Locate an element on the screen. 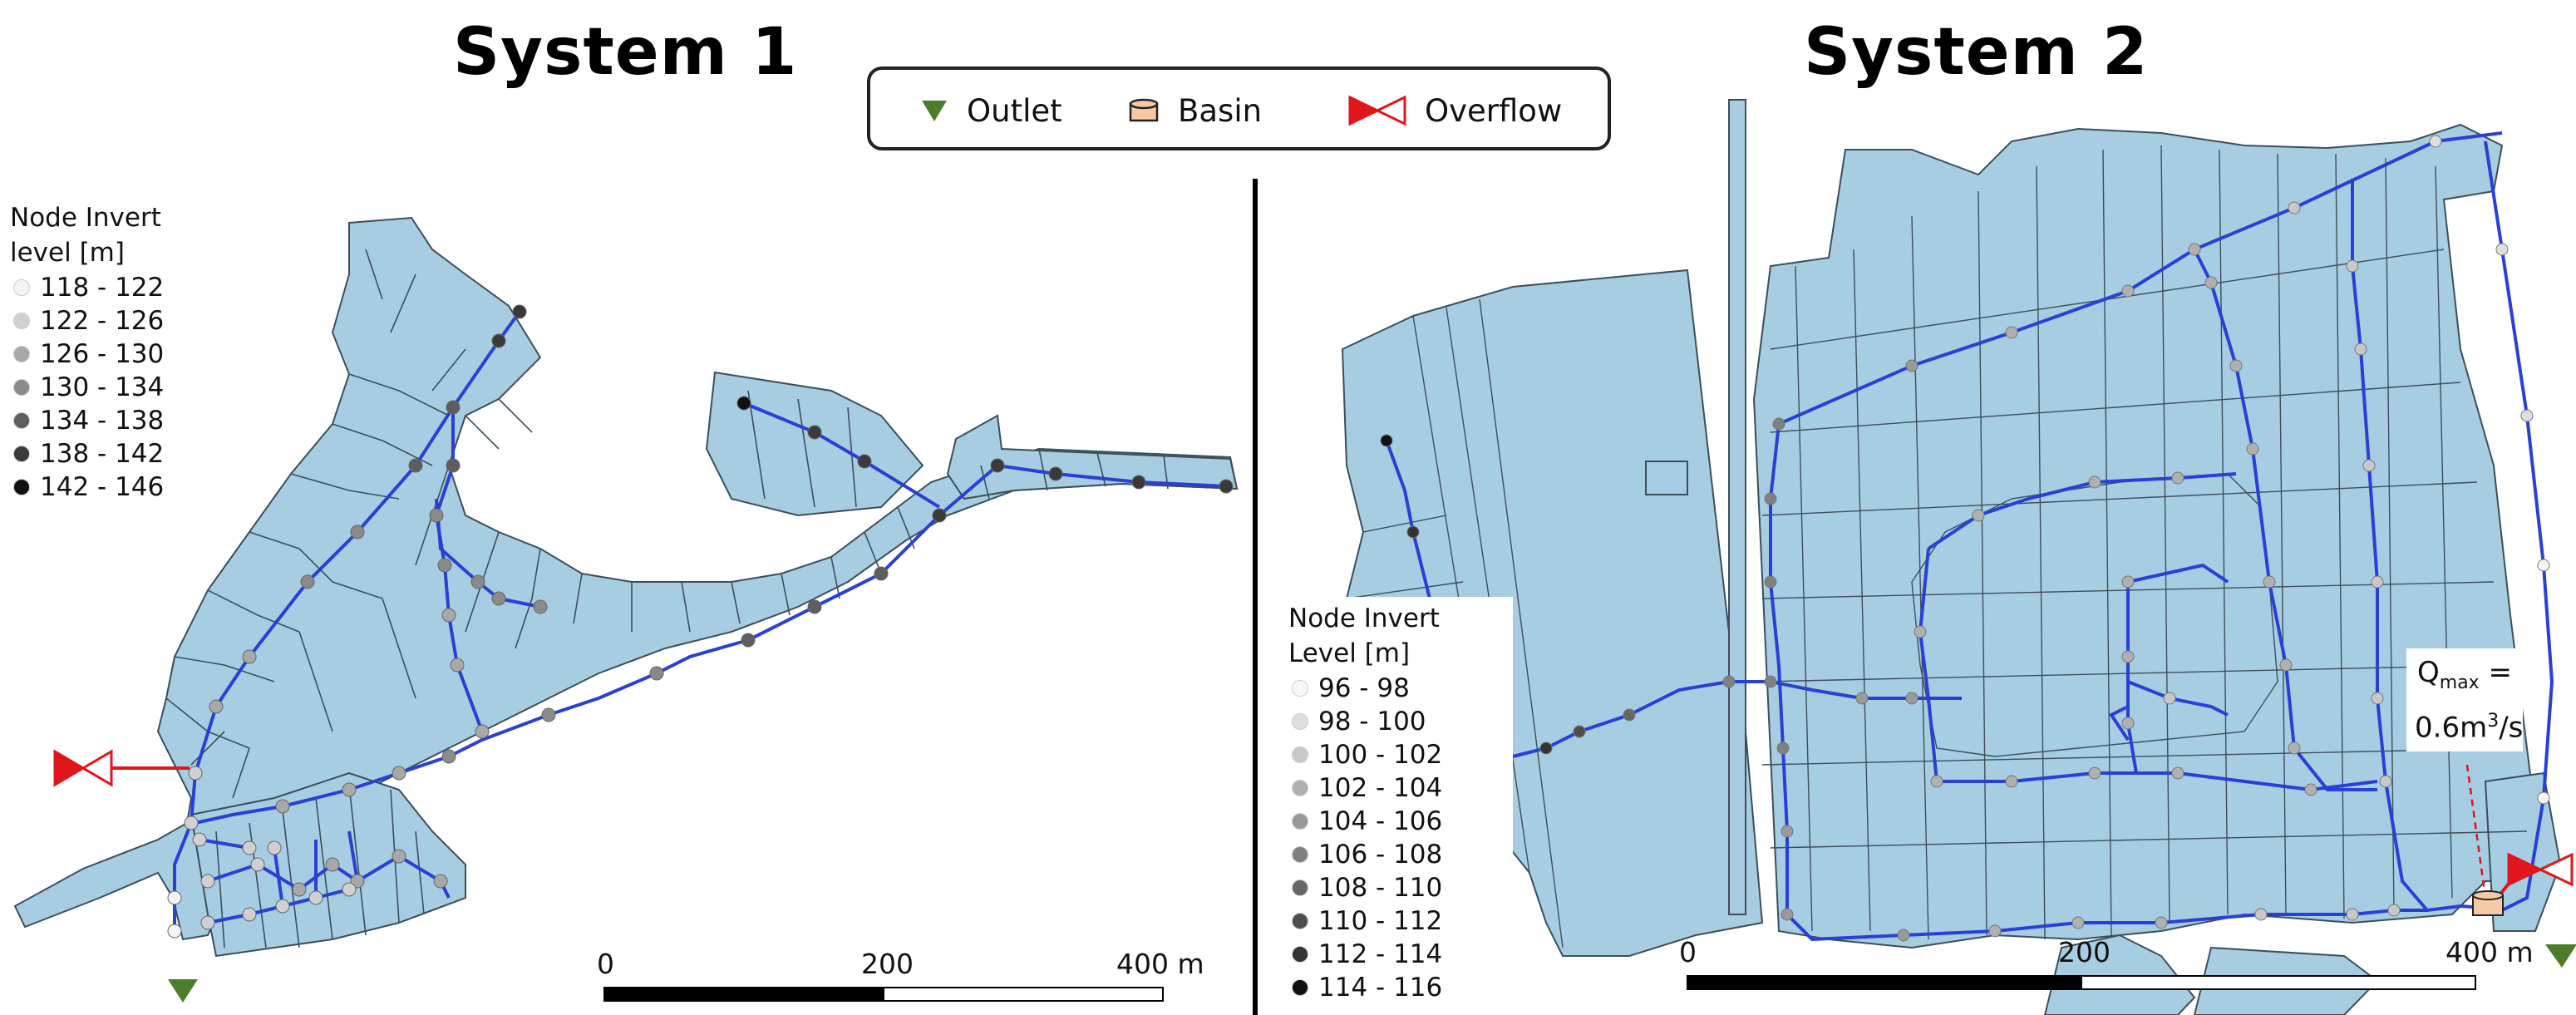  legend-class-row: 102 - 104 is located at coordinates (1396, 788).